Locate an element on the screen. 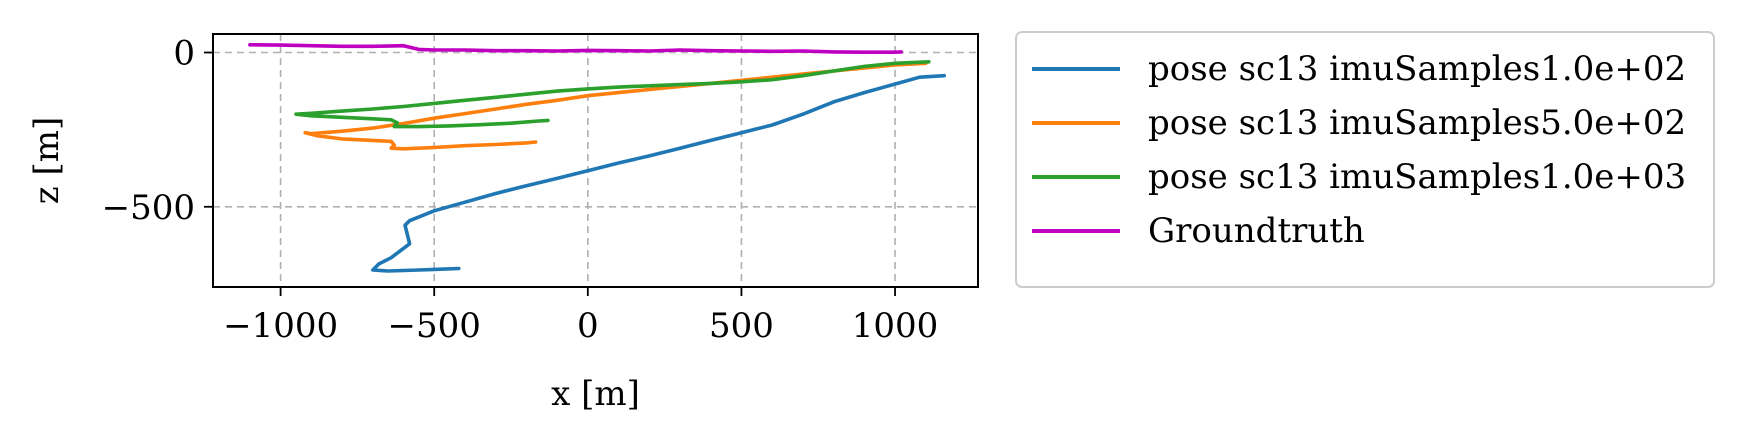  legend-label: pose sc13 imuSamples1.0e+03 is located at coordinates (1417, 177).